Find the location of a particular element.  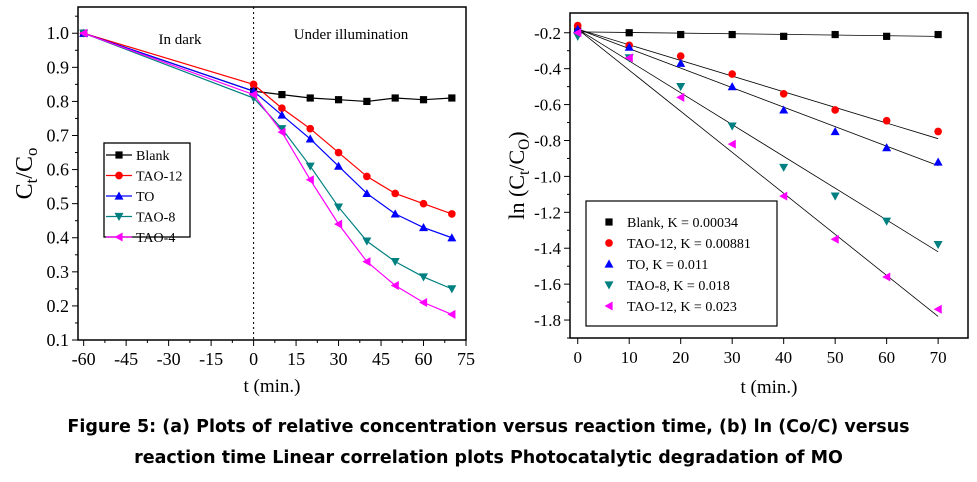

y-label-part: o is located at coordinates (31, 152).